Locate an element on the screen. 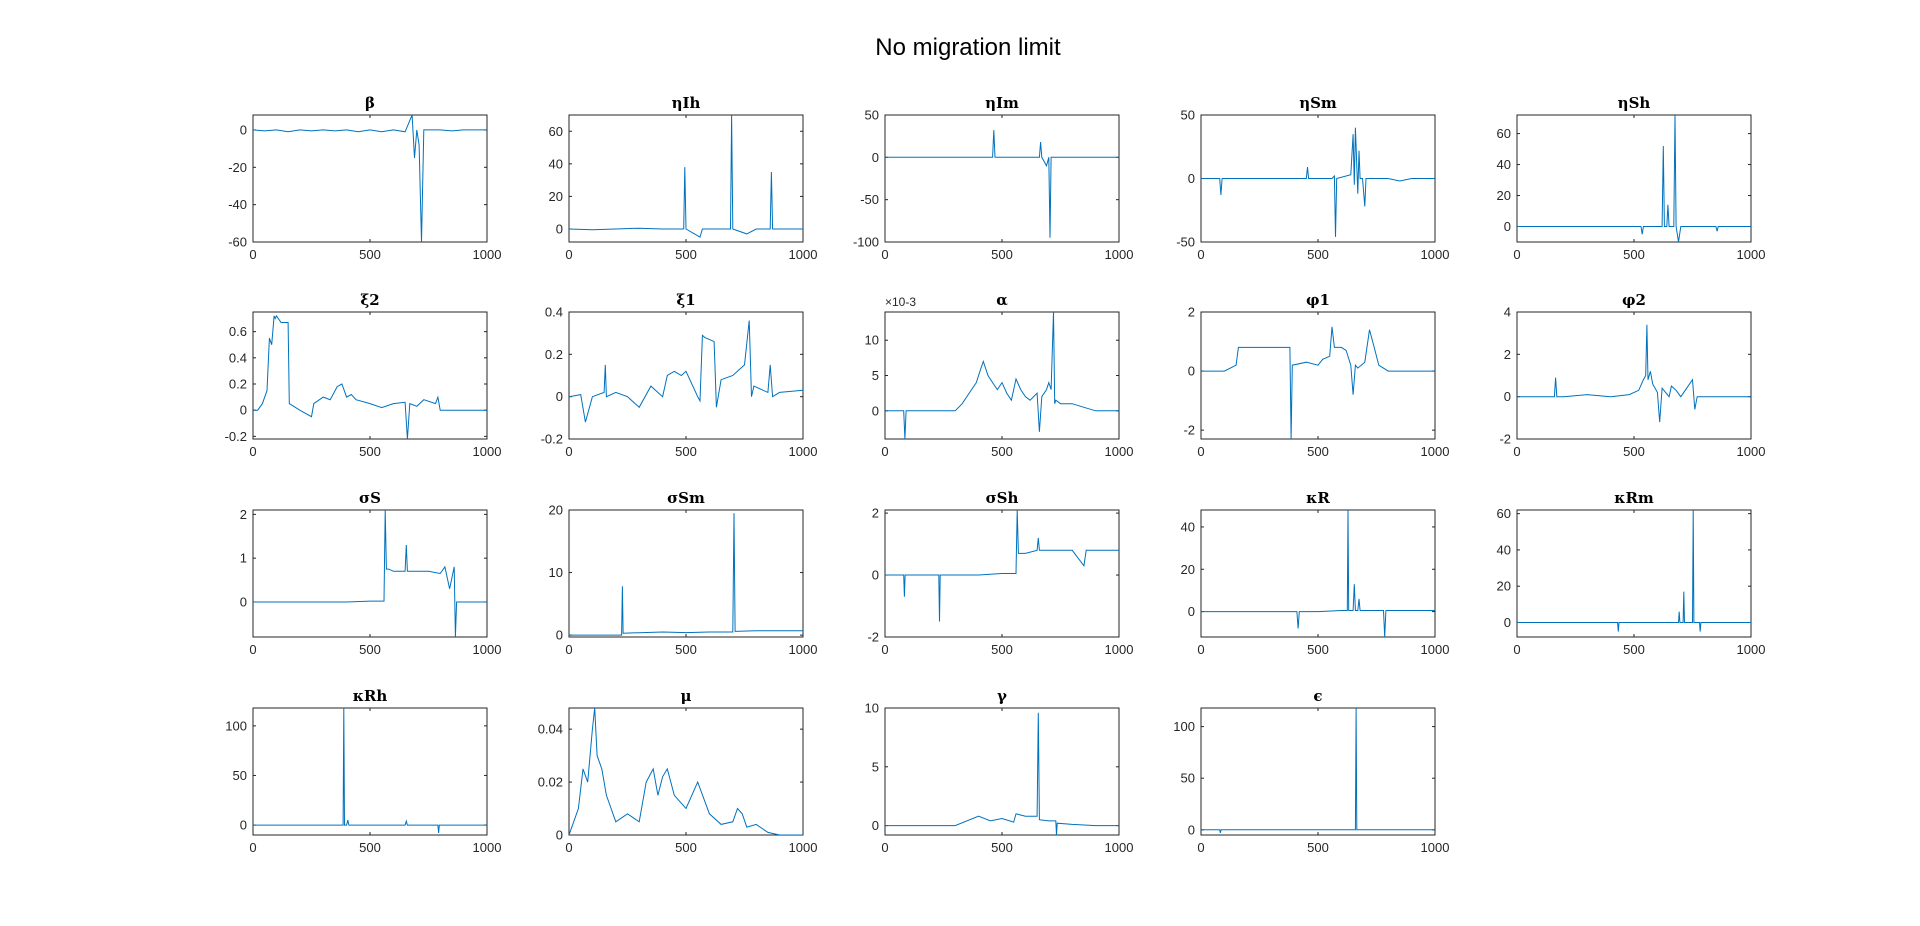 Image resolution: width=1920 pixels, height=926 pixels. subplot-1: β 0 500 1000 0 -20 -40 -60 is located at coordinates (364, 178).